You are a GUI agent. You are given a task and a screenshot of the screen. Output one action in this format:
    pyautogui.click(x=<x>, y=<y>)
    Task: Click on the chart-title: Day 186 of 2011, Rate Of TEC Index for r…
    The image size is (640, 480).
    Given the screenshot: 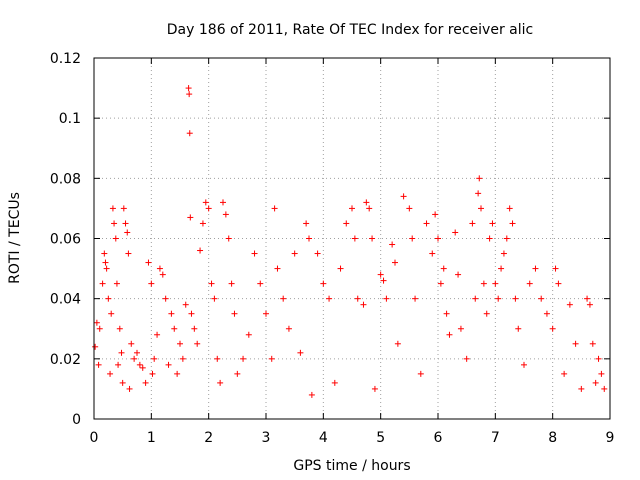 What is the action you would take?
    pyautogui.click(x=350, y=30)
    